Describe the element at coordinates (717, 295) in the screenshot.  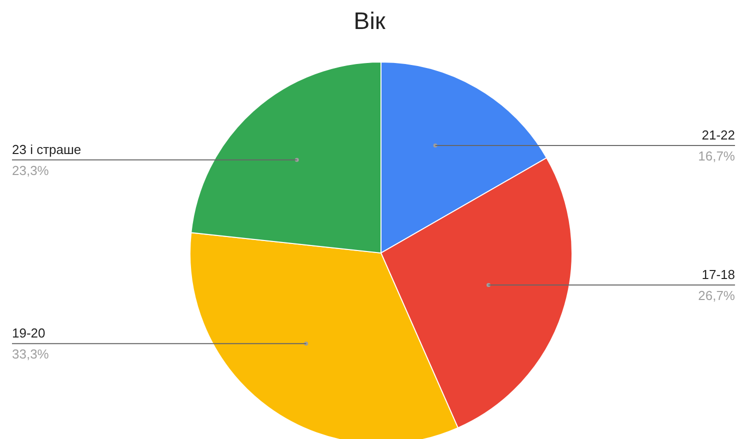
I see `data-label: 26,7%` at that location.